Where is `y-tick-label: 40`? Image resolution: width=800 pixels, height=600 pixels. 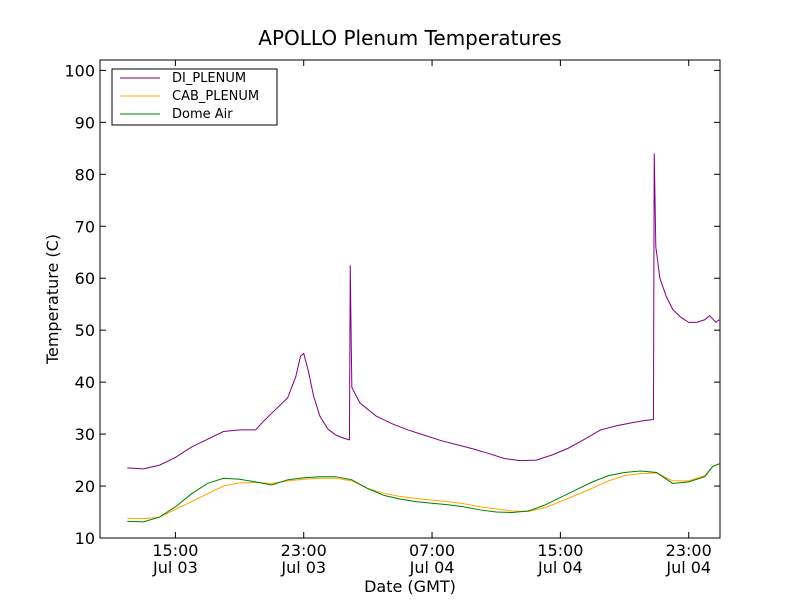 y-tick-label: 40 is located at coordinates (85, 382).